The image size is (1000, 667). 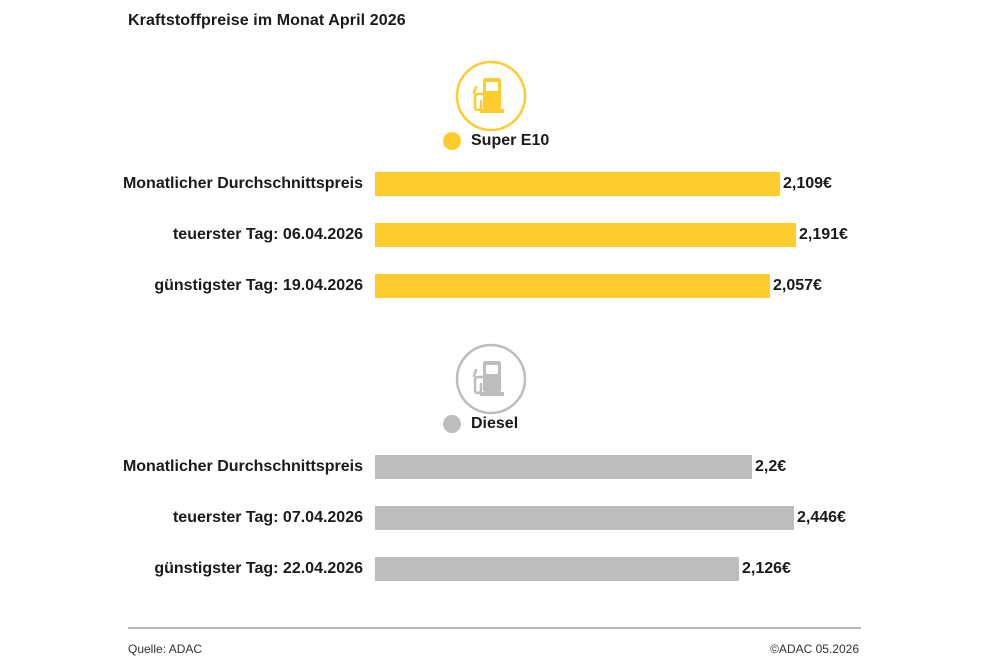 What do you see at coordinates (771, 466) in the screenshot?
I see `bar-value-label: 2,2€` at bounding box center [771, 466].